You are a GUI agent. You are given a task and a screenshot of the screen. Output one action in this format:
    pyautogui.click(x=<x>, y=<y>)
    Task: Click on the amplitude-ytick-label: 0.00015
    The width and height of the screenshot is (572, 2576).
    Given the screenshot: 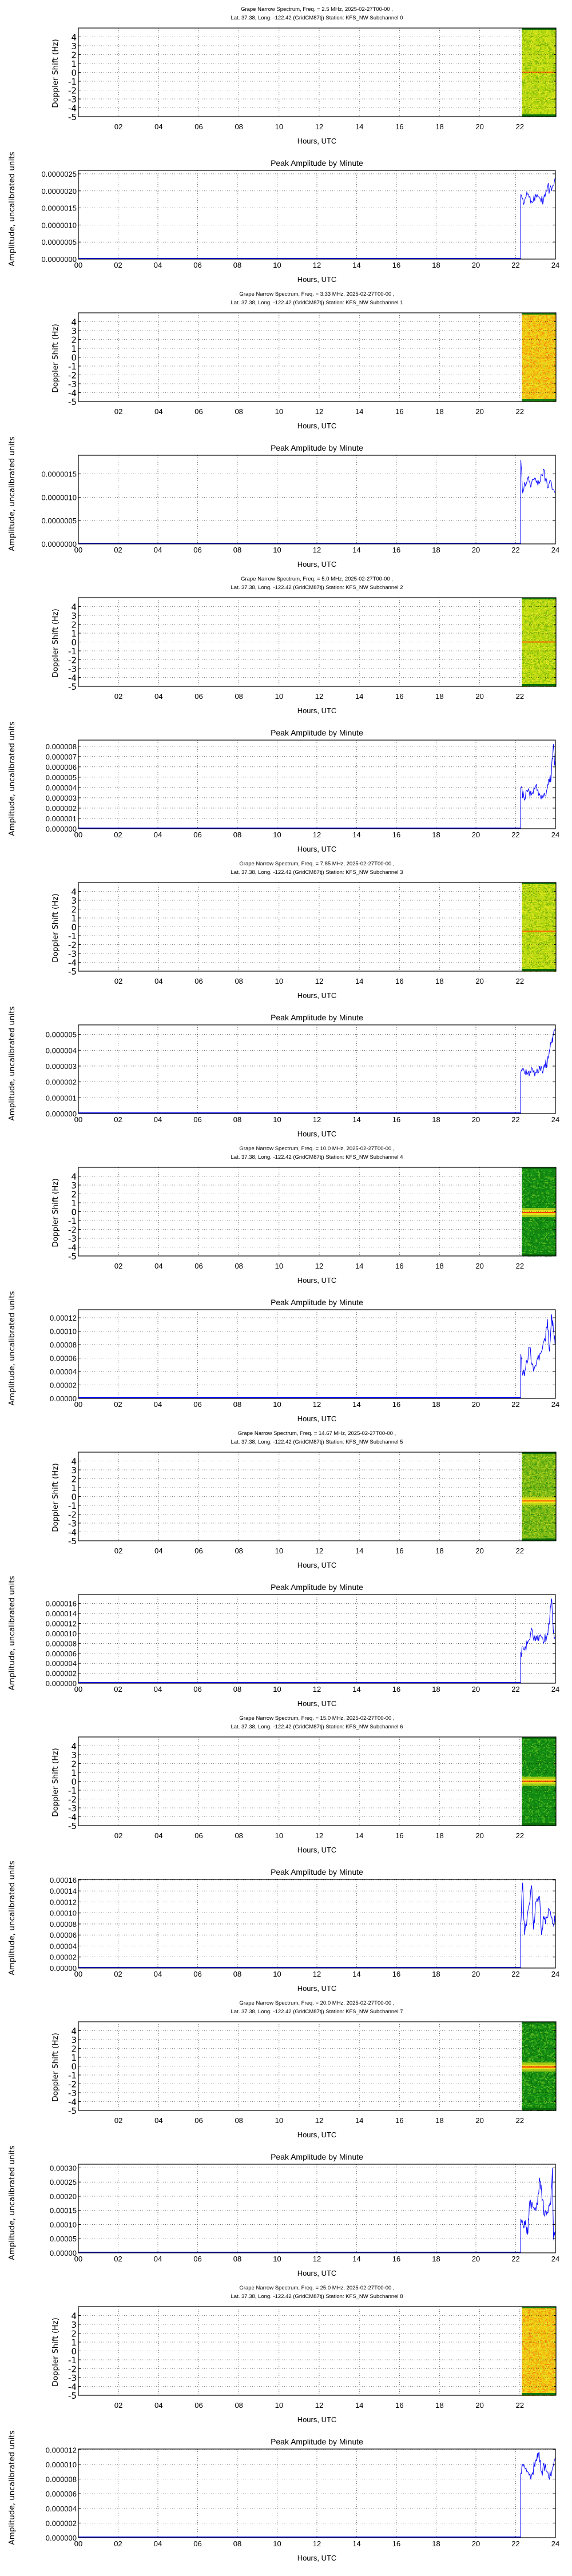 What is the action you would take?
    pyautogui.click(x=63, y=2211)
    